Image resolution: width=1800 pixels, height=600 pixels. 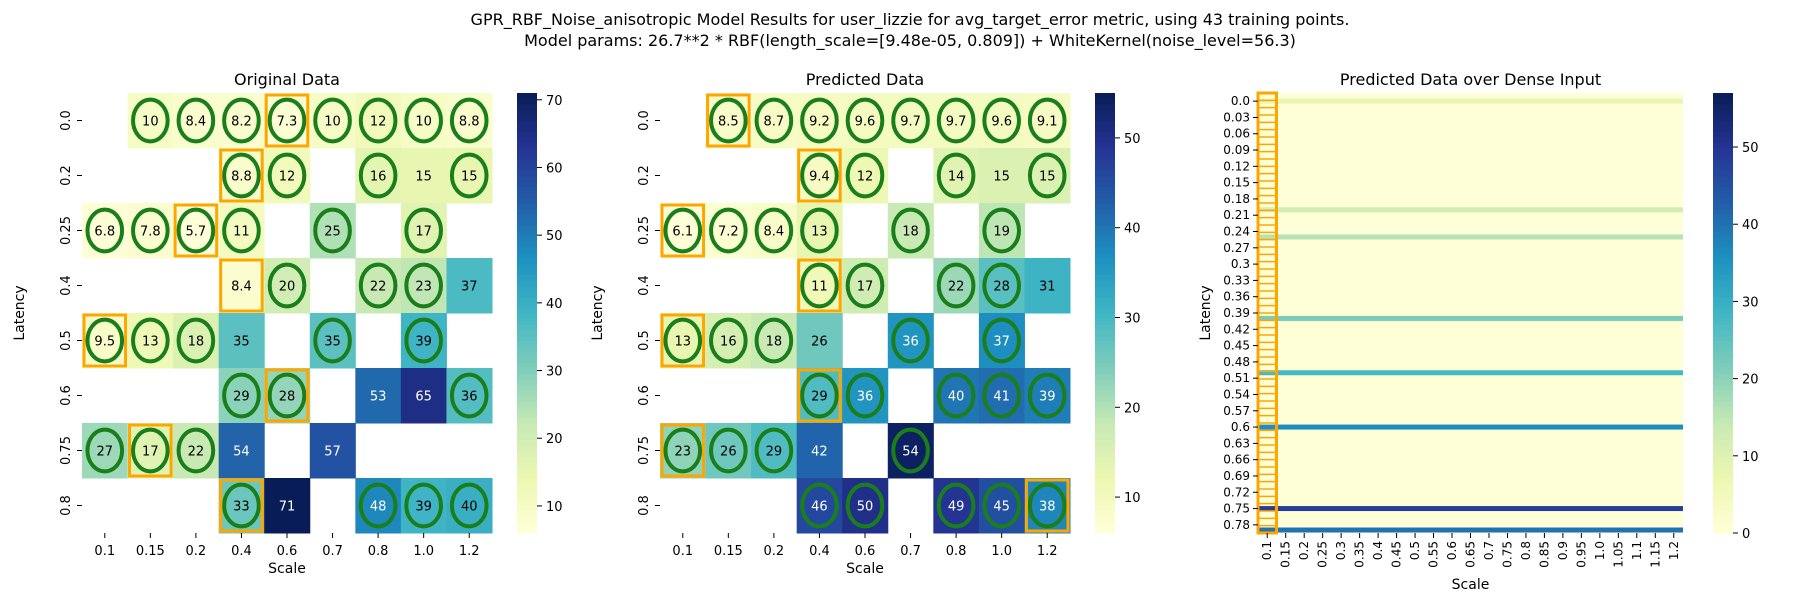 What do you see at coordinates (423, 551) in the screenshot?
I see `x-tick-label: 1.0` at bounding box center [423, 551].